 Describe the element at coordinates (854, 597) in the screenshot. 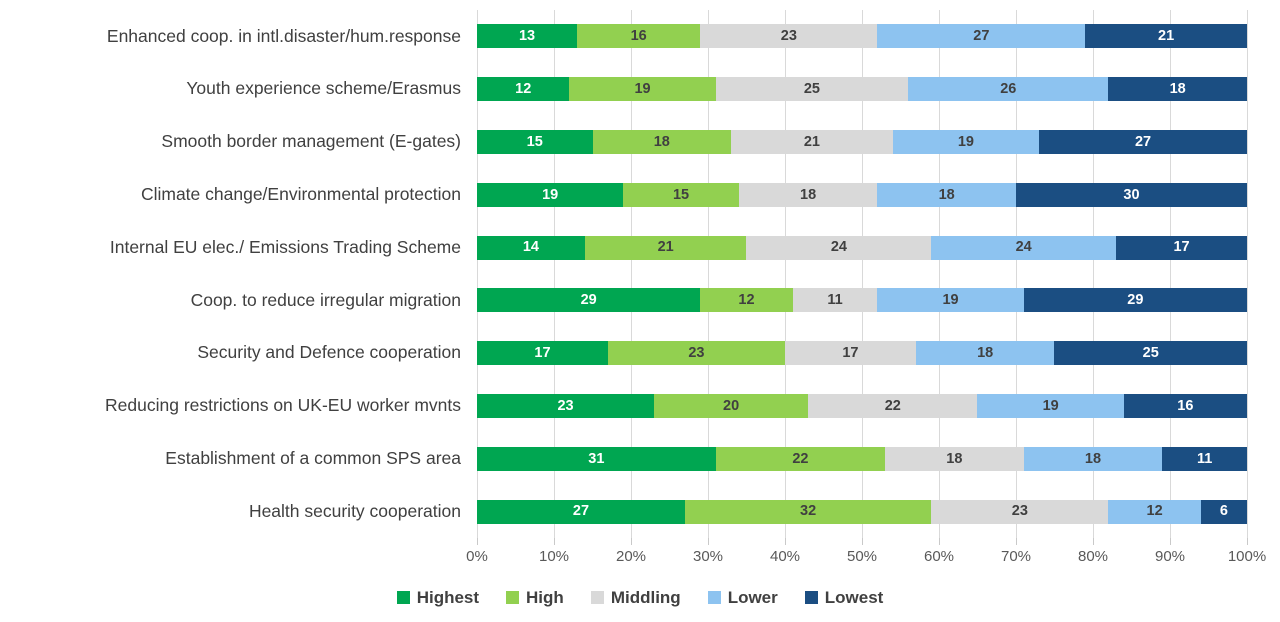

I see `legend-label: Lowest` at that location.